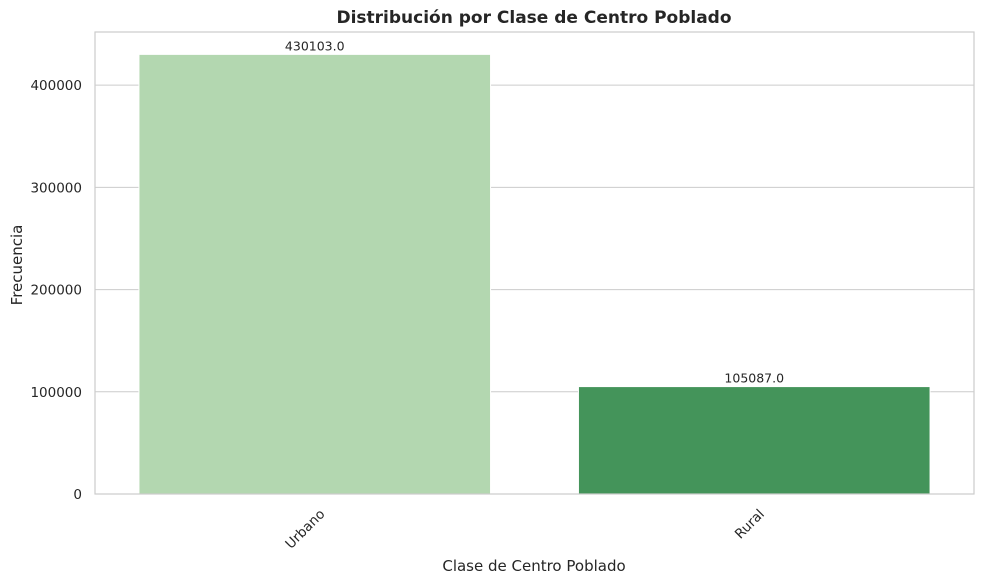 Image resolution: width=984 pixels, height=584 pixels. Describe the element at coordinates (56, 86) in the screenshot. I see `y-tick-label: 400000` at that location.